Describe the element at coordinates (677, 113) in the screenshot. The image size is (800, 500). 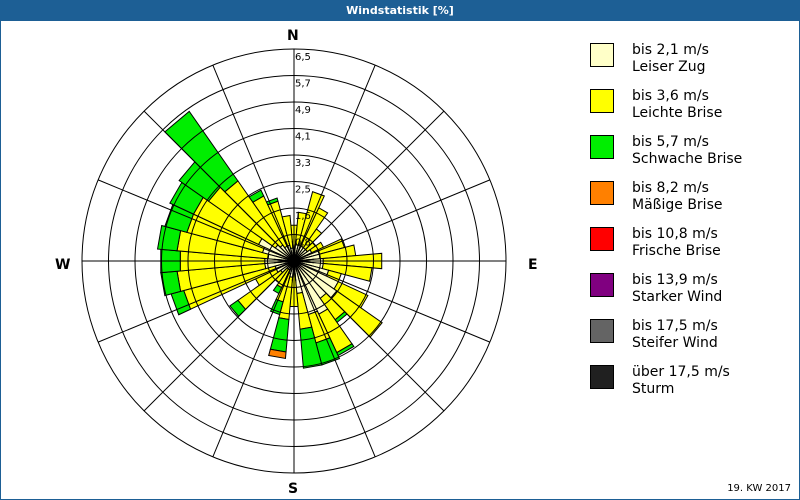
I see `legend-name: Leichte Brise` at that location.